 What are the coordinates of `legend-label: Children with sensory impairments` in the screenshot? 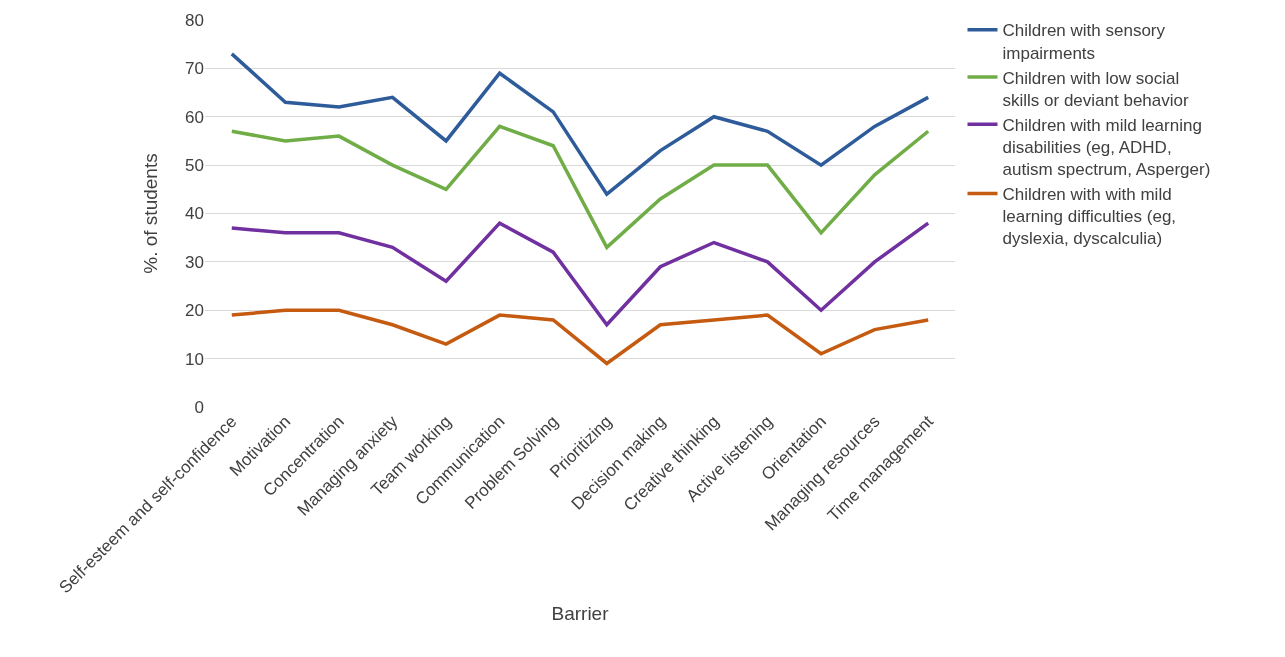 It's located at (1084, 42).